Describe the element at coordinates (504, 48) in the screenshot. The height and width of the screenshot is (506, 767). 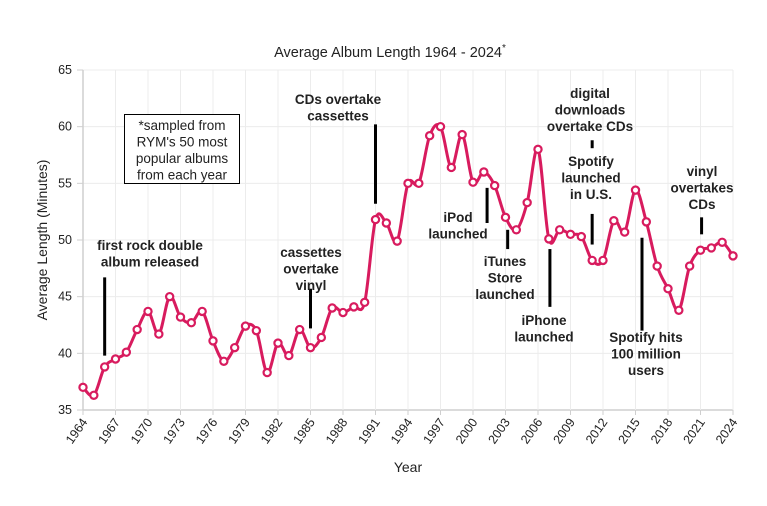
I see `title-asterisk: *` at that location.